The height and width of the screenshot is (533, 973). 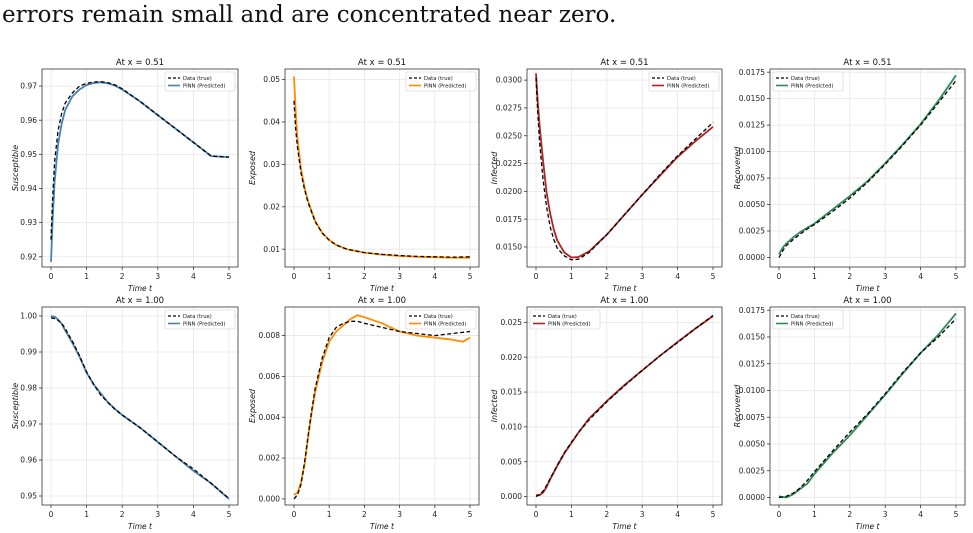 What do you see at coordinates (509, 191) in the screenshot?
I see `y-tick-label: 0.0200` at bounding box center [509, 191].